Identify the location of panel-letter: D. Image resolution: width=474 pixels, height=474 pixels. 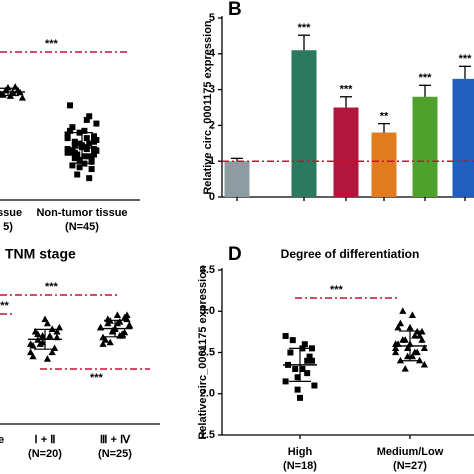
(235, 254).